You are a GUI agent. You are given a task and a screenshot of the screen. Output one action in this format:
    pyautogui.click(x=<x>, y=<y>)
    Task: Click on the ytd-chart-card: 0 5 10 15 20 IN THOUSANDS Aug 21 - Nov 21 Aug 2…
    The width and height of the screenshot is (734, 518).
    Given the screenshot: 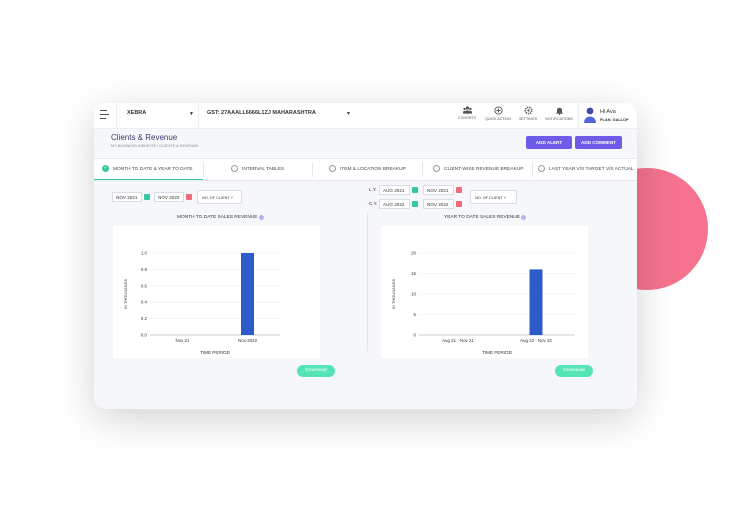 What is the action you would take?
    pyautogui.click(x=484, y=292)
    